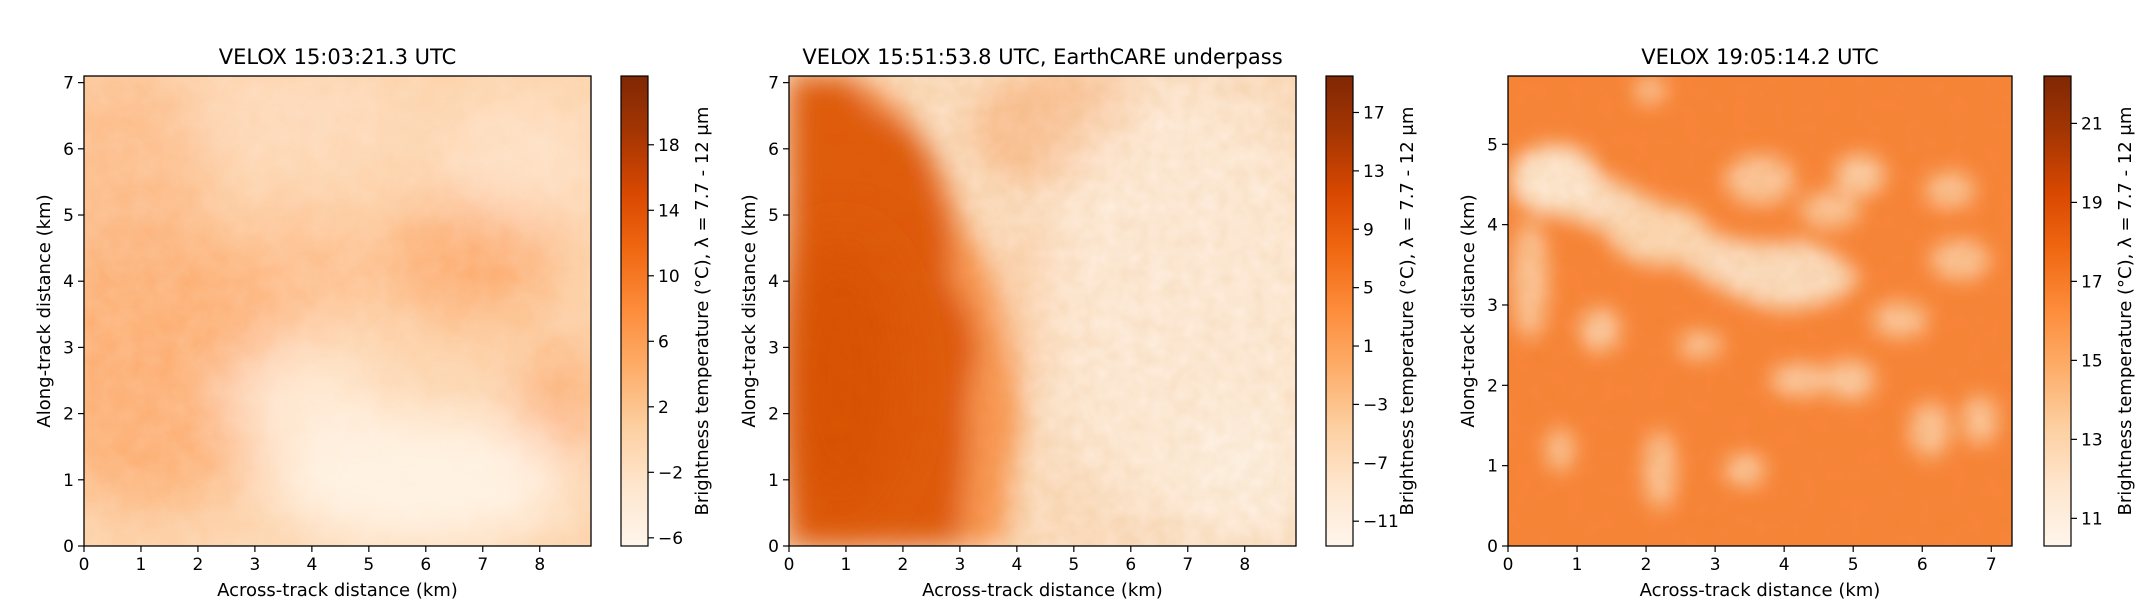 The image size is (2142, 614). I want to click on y-tick-label-1-3: 3, so click(773, 348).